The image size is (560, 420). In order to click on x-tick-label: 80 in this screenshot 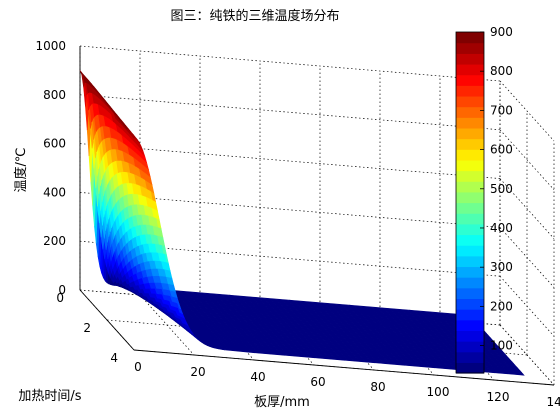, I will do `click(377, 387)`.